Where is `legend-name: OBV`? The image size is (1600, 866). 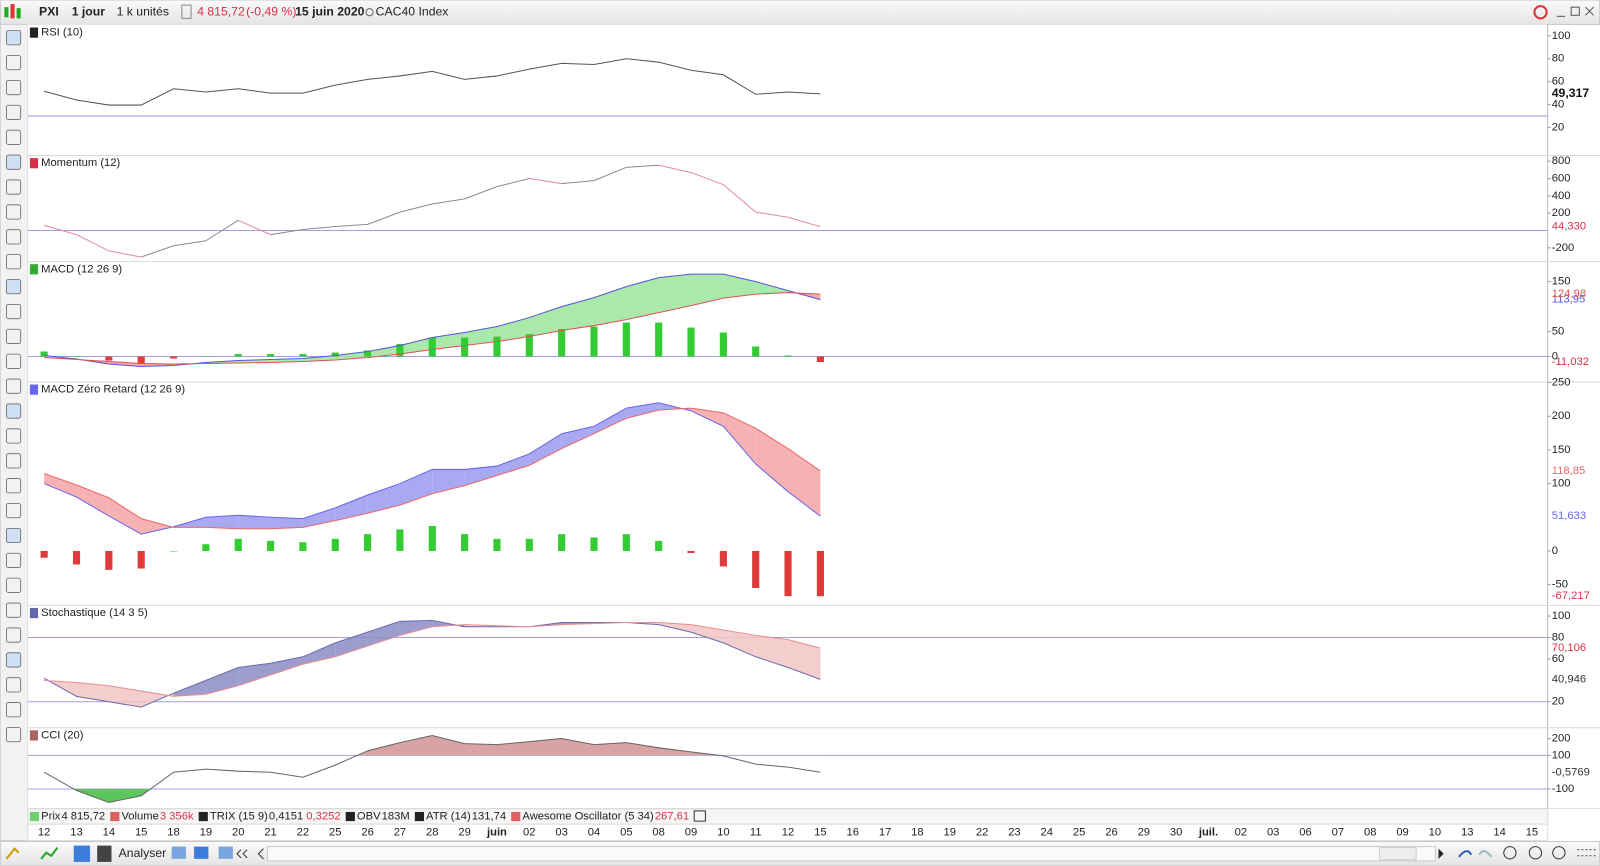
legend-name: OBV is located at coordinates (369, 816).